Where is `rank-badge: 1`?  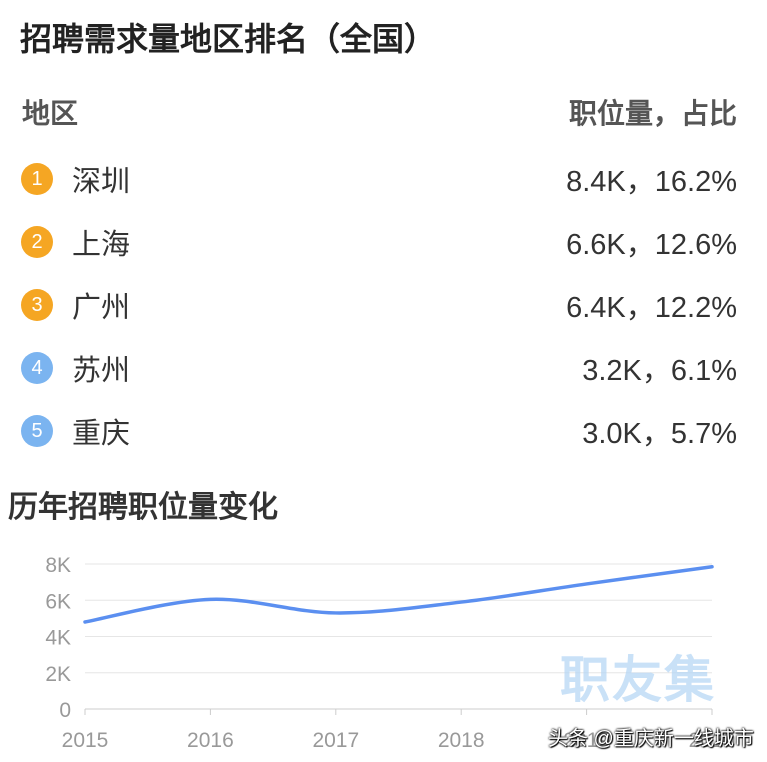 rank-badge: 1 is located at coordinates (37, 179).